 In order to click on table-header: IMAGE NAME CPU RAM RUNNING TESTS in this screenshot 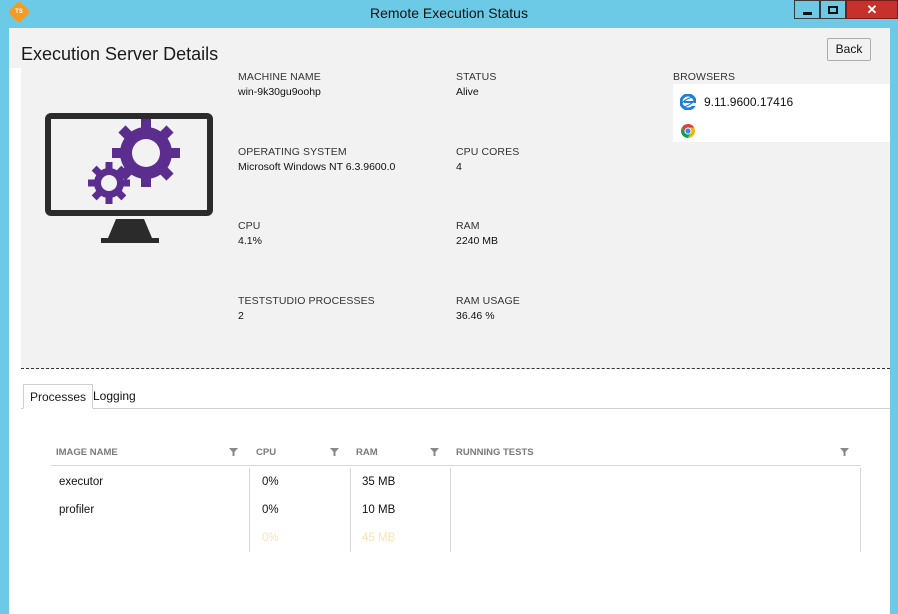, I will do `click(456, 452)`.